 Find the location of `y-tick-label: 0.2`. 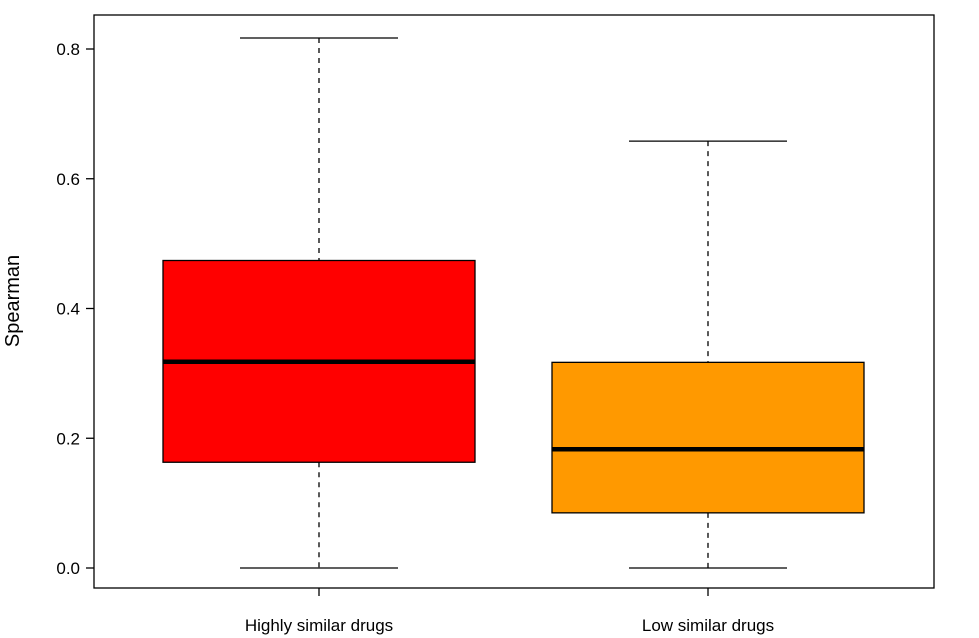

y-tick-label: 0.2 is located at coordinates (68, 438).